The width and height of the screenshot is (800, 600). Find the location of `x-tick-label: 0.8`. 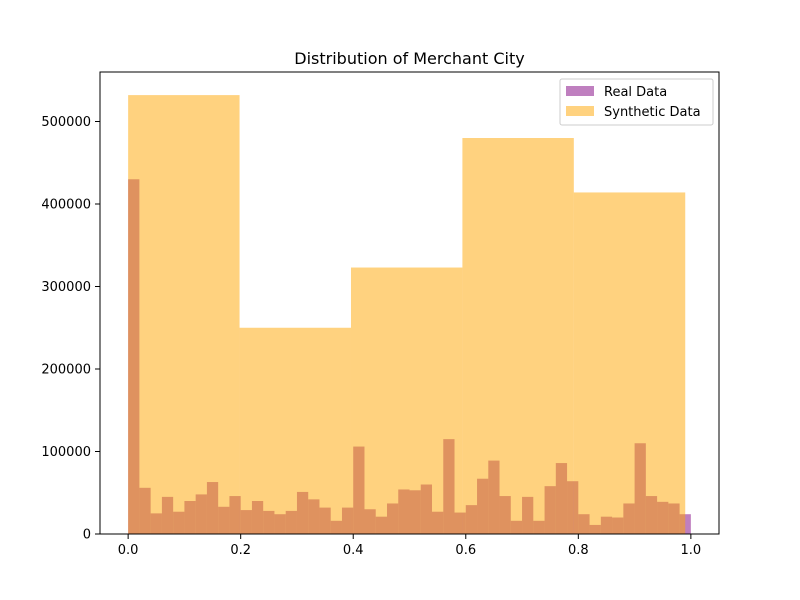

x-tick-label: 0.8 is located at coordinates (578, 550).